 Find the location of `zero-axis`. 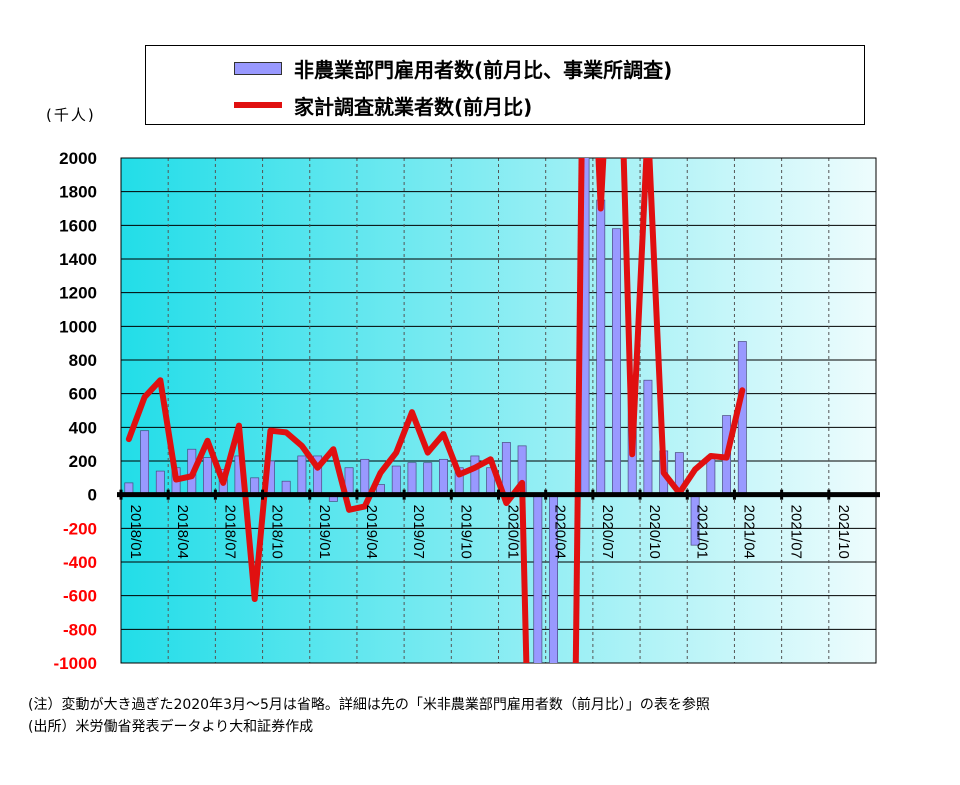

zero-axis is located at coordinates (498, 494).